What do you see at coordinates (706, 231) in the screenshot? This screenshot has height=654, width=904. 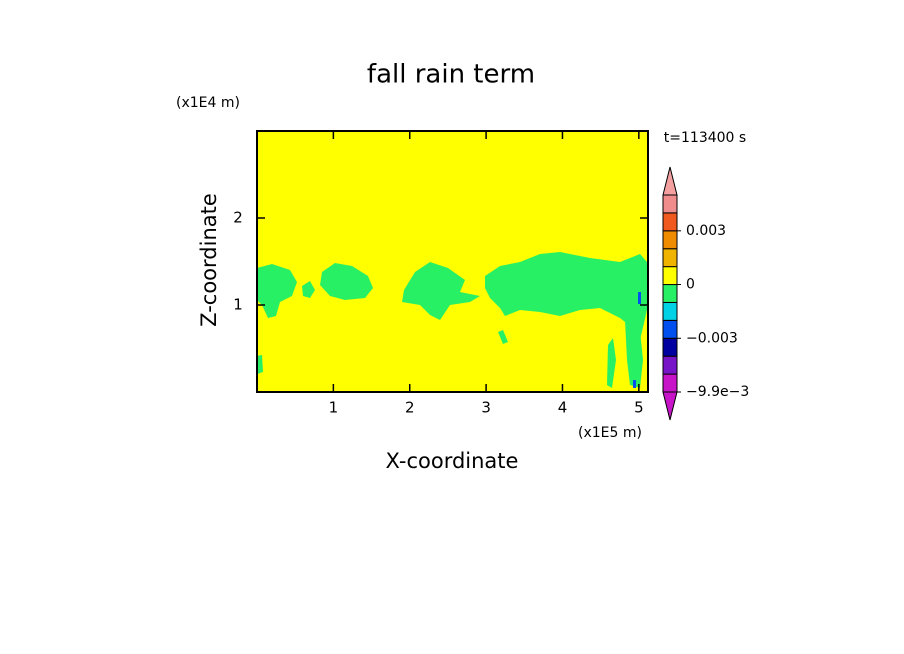 I see `colorbar-tick-label: 0.003` at bounding box center [706, 231].